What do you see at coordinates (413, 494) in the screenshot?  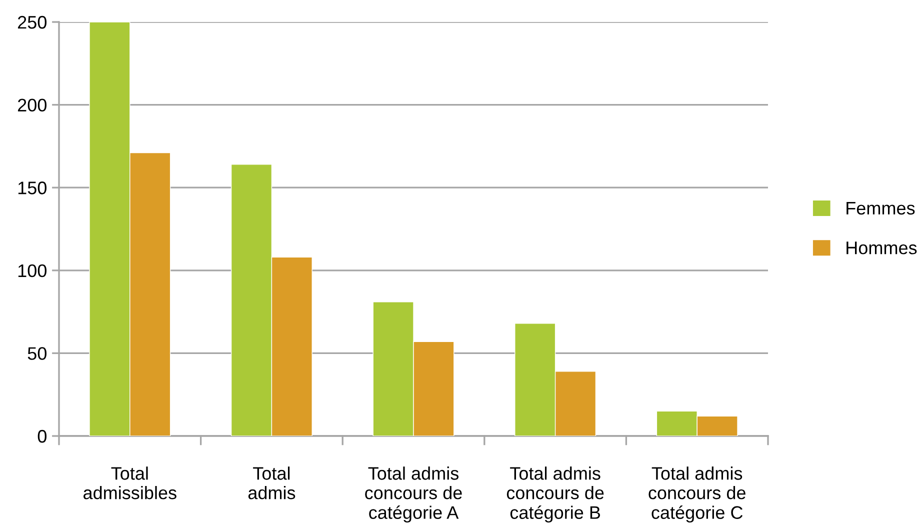 I see `x-tick-label: Total admis concours de catégorie A` at bounding box center [413, 494].